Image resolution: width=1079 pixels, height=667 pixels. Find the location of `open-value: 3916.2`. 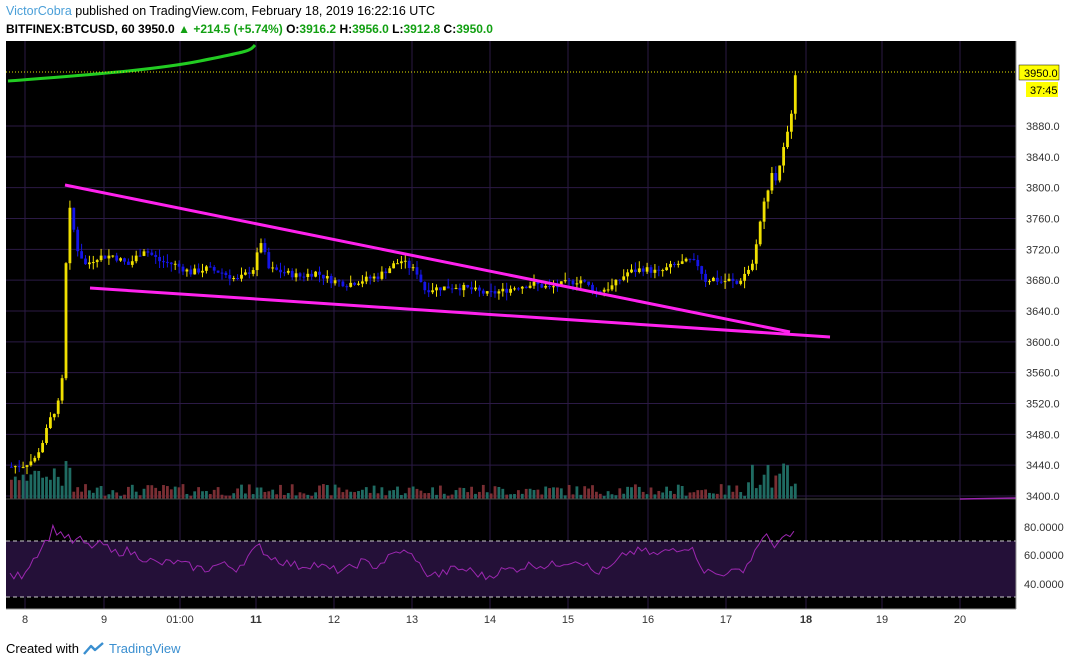

open-value: 3916.2 is located at coordinates (318, 29).